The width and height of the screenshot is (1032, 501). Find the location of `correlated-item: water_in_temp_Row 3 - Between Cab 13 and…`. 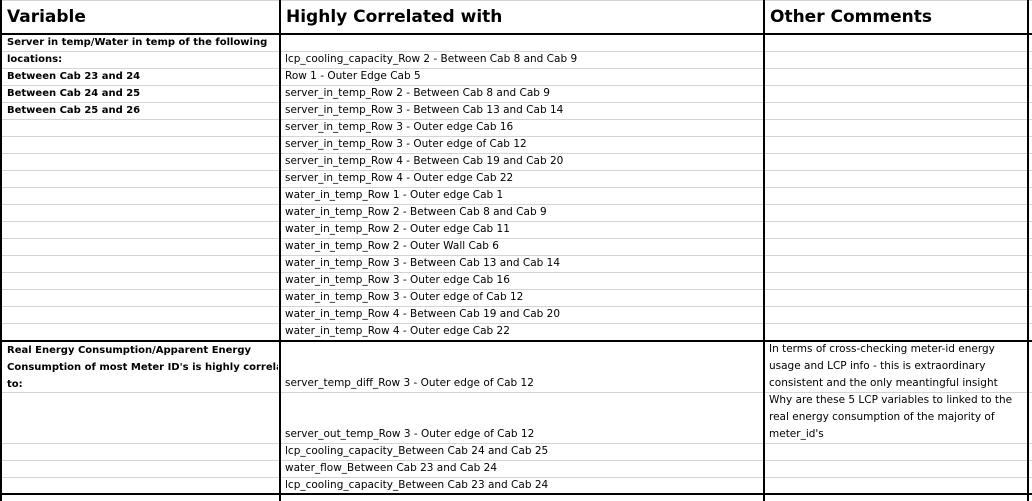

correlated-item: water_in_temp_Row 3 - Between Cab 13 and… is located at coordinates (422, 263).